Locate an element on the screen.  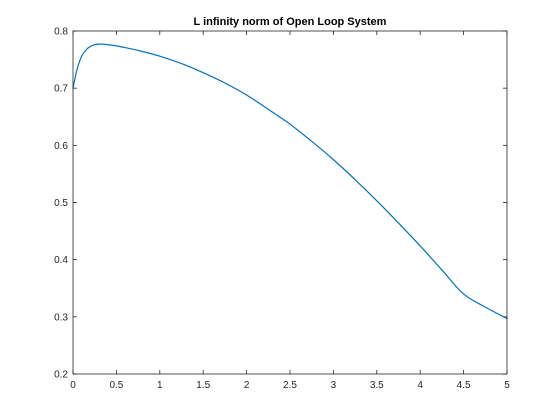
x-tick-label: 2.5 is located at coordinates (290, 385).